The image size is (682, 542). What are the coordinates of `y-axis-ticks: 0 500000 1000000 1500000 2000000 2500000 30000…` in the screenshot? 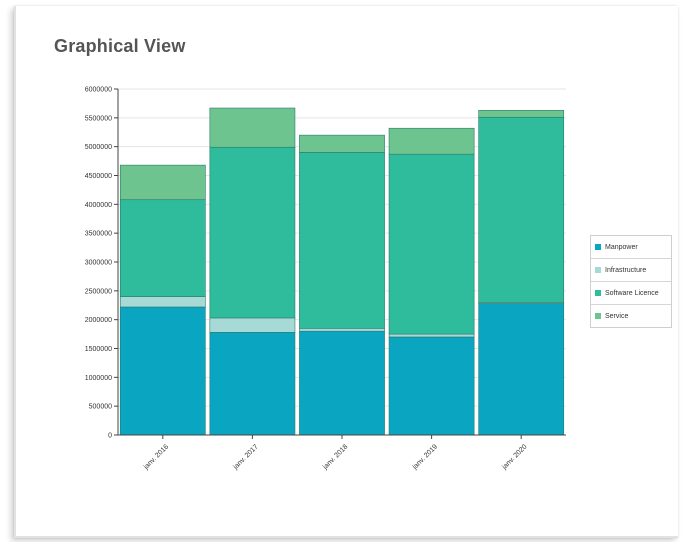 It's located at (101, 263).